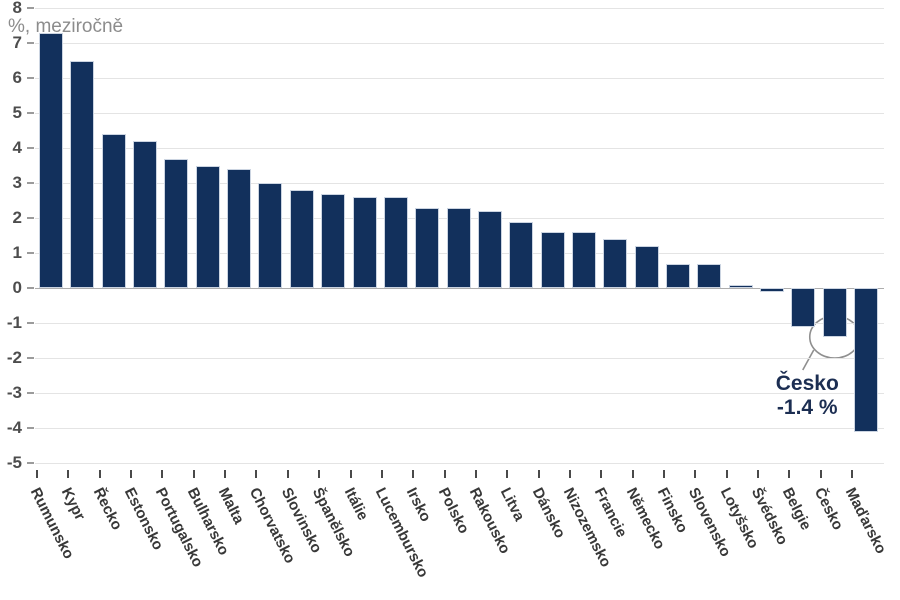 The height and width of the screenshot is (600, 900). Describe the element at coordinates (865, 521) in the screenshot. I see `x-axis-label-maďarsko: Maďarsko` at that location.